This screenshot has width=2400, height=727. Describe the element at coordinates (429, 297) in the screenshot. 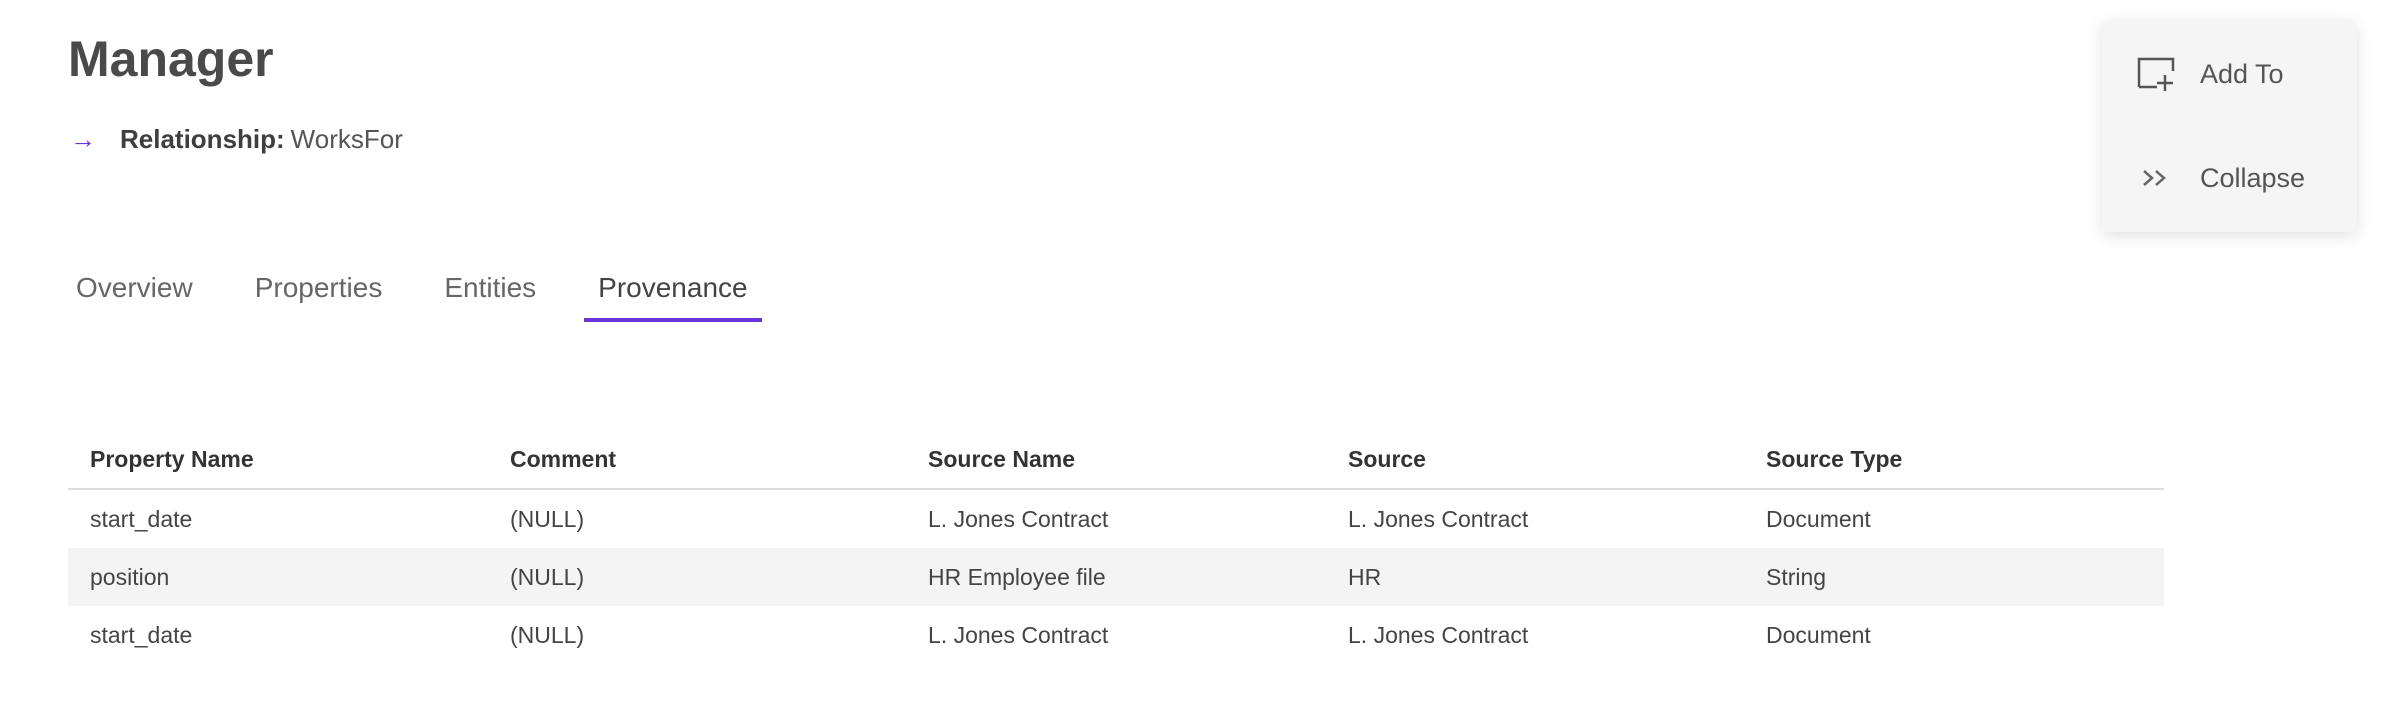

I see `tab-bar: Overview Properties Entities Provenance` at that location.